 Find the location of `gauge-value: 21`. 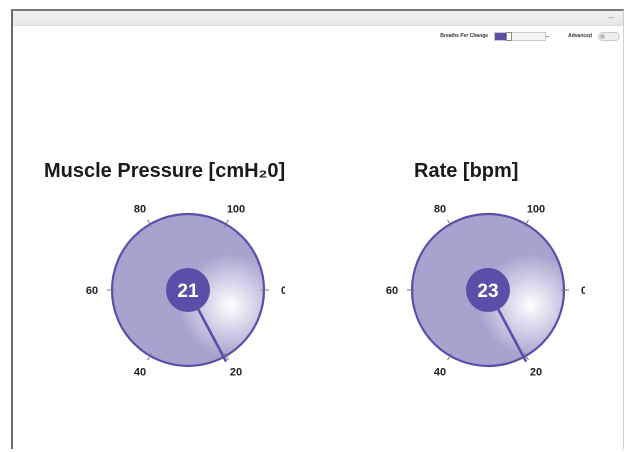

gauge-value: 21 is located at coordinates (188, 291).